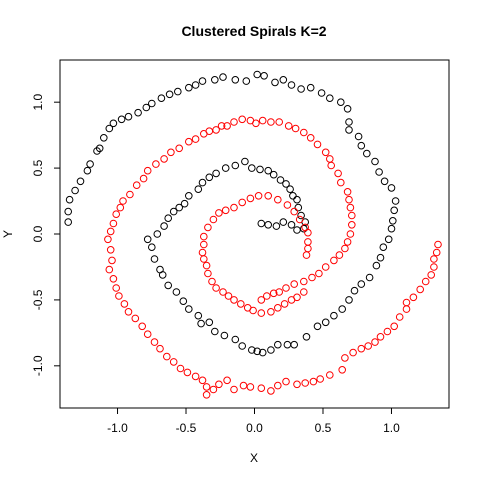 The width and height of the screenshot is (480, 480). Describe the element at coordinates (253, 31) in the screenshot. I see `chart-title: Clustered Spirals K=2` at that location.